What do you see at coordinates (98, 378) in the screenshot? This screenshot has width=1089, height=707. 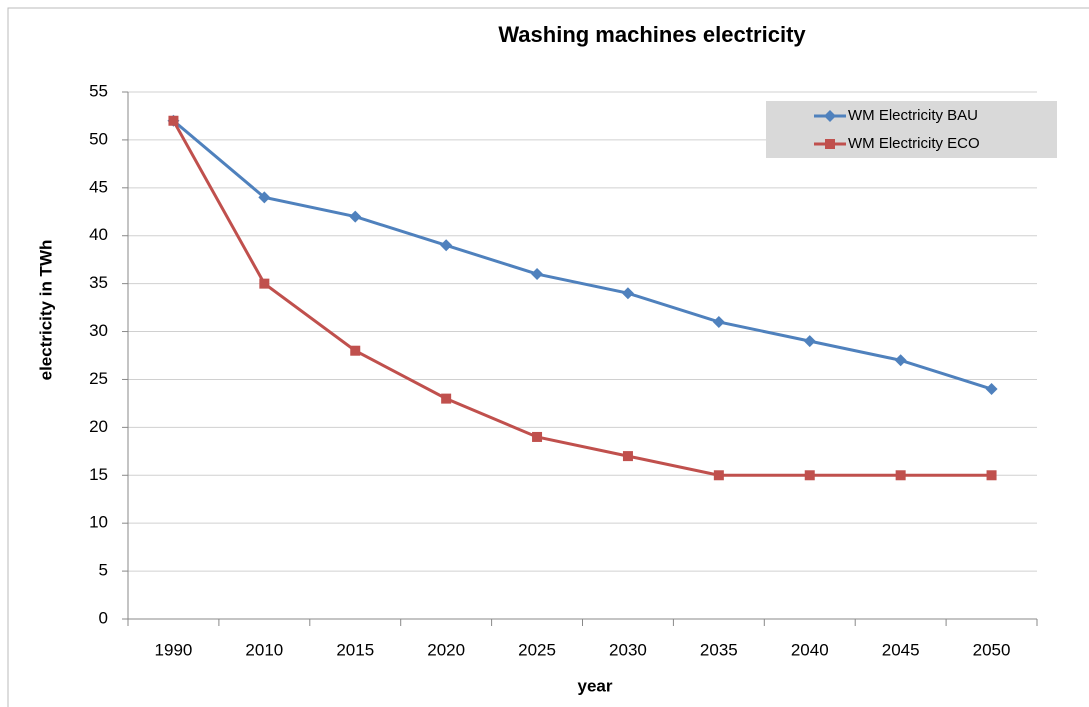 I see `y-tick-label: 25` at bounding box center [98, 378].